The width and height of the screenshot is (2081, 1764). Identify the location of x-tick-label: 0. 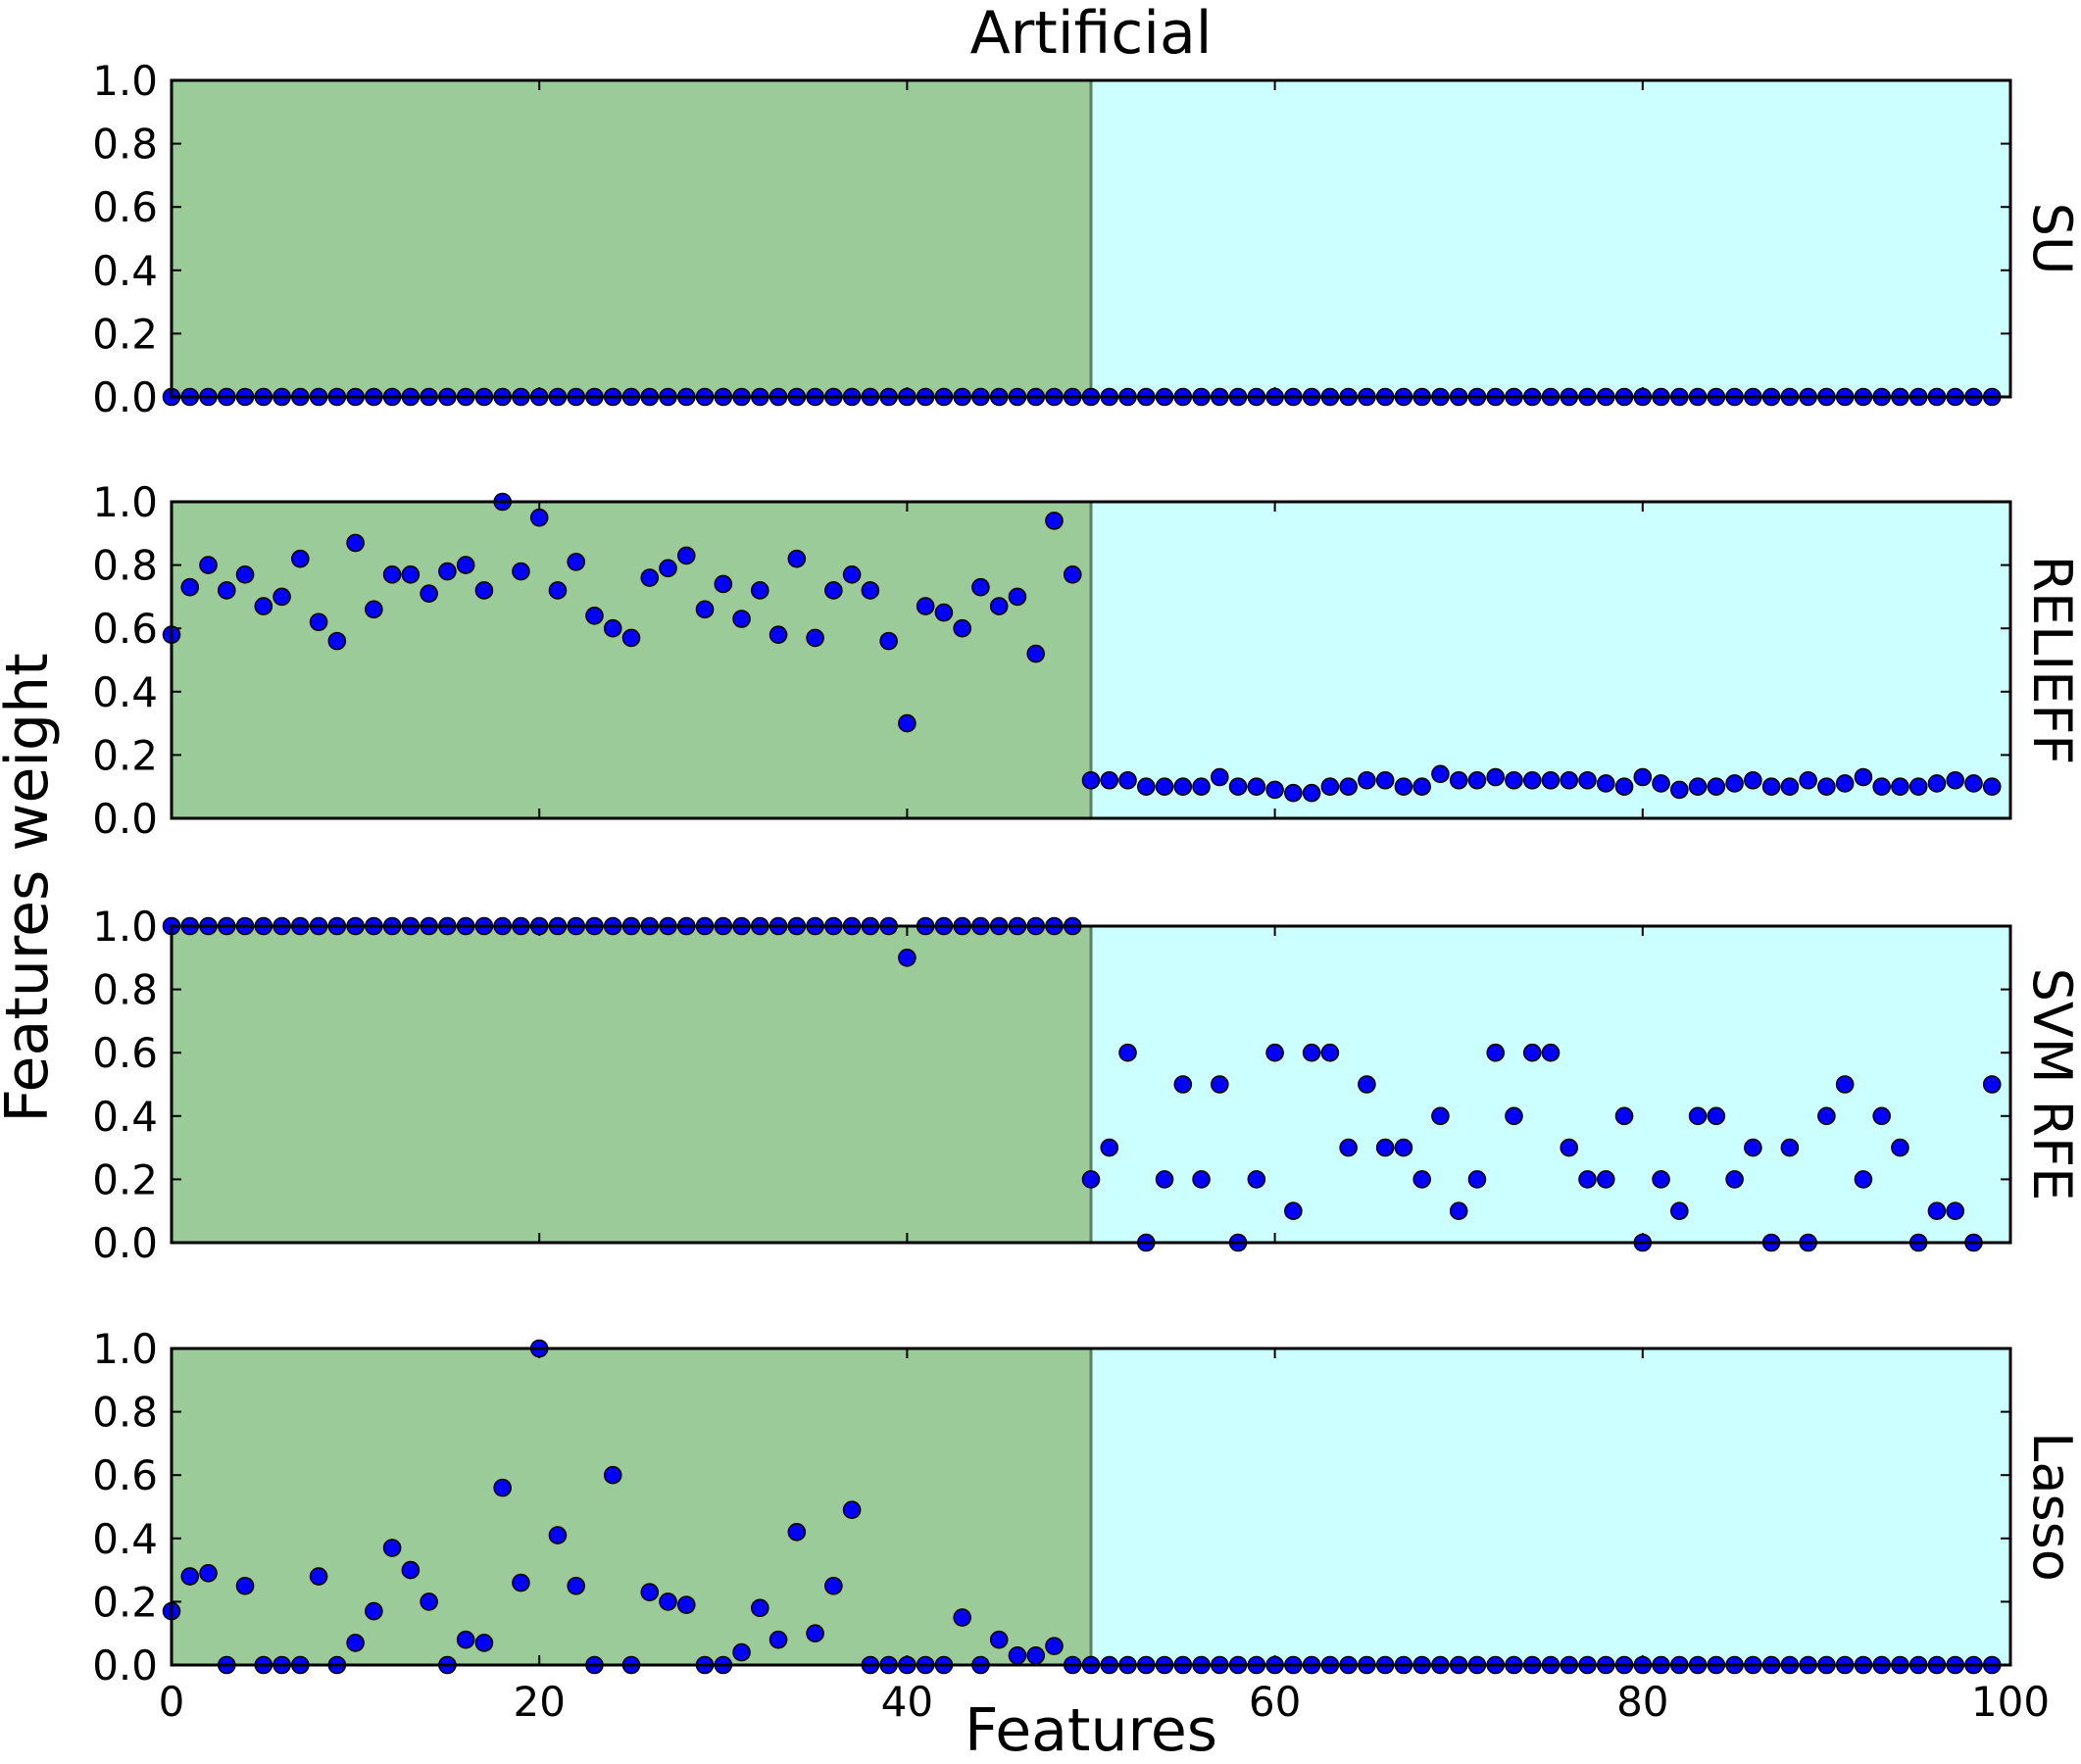
(172, 1702).